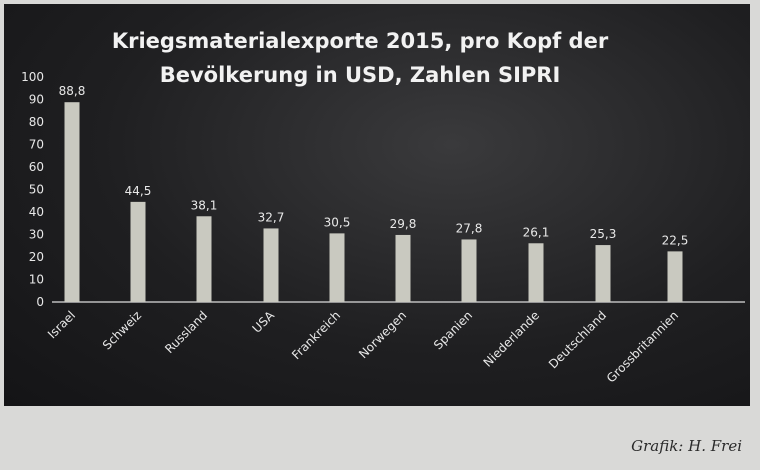  What do you see at coordinates (675, 240) in the screenshot?
I see `data-label: 22,5` at bounding box center [675, 240].